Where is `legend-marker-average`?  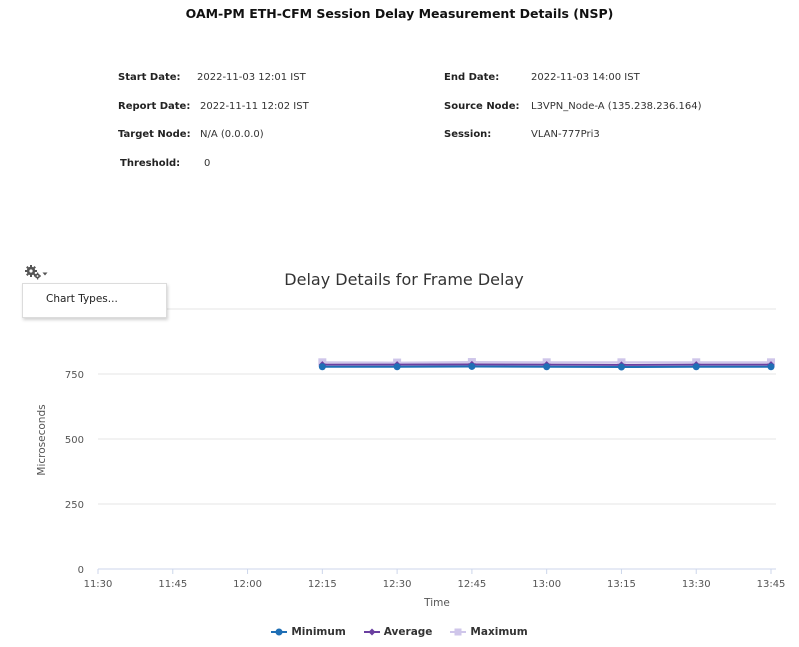 legend-marker-average is located at coordinates (371, 632).